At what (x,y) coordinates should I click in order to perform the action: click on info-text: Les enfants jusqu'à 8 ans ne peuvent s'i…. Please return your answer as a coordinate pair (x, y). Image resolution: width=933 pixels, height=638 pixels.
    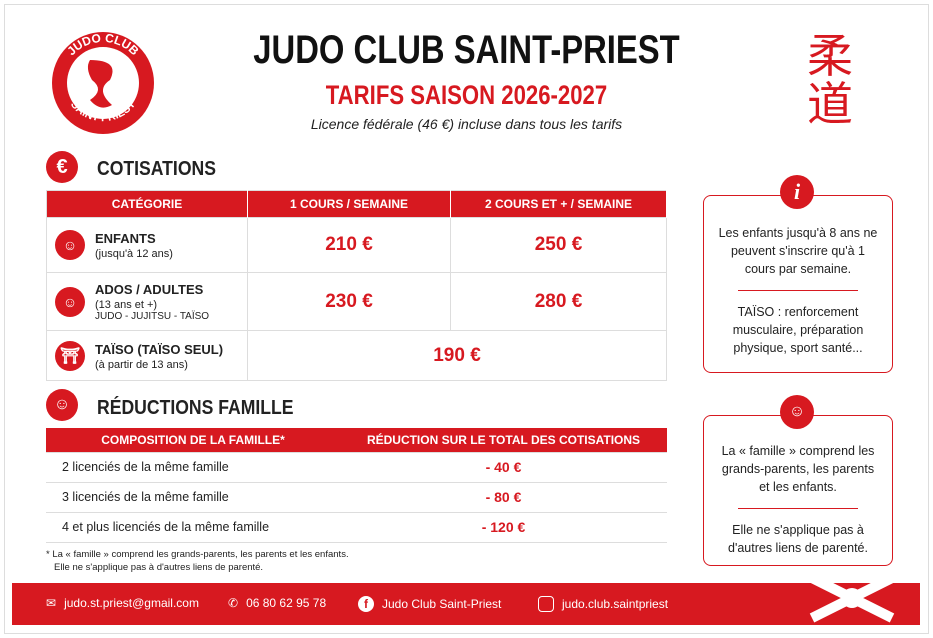
    Looking at the image, I should click on (798, 251).